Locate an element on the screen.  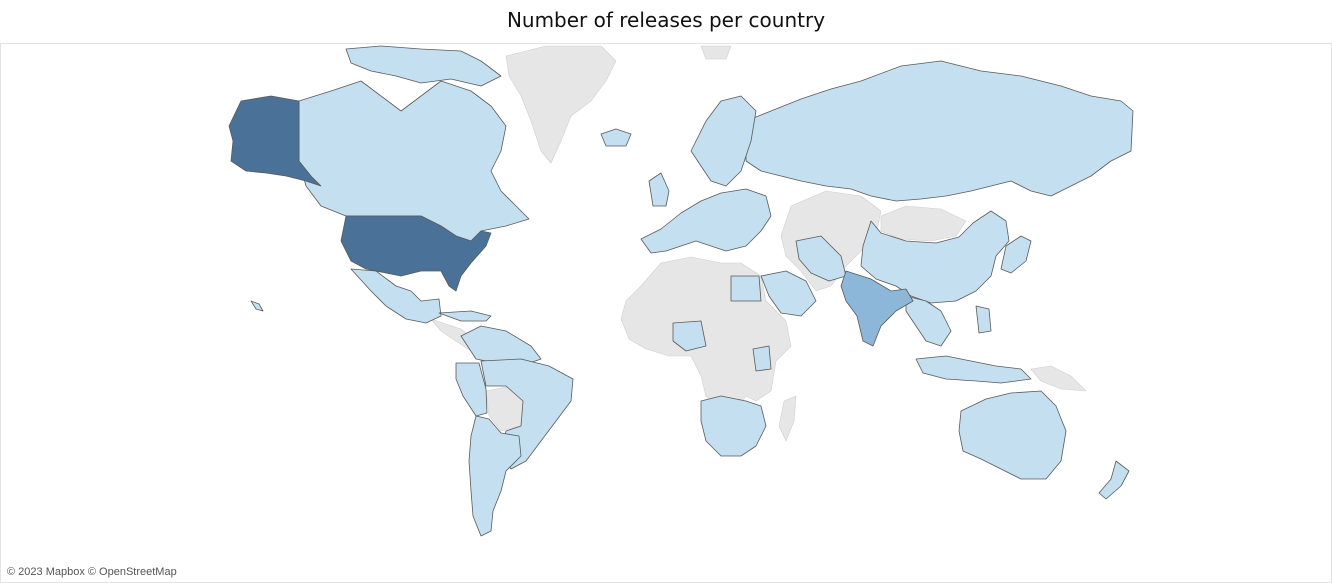
country-nigeria is located at coordinates (689, 336).